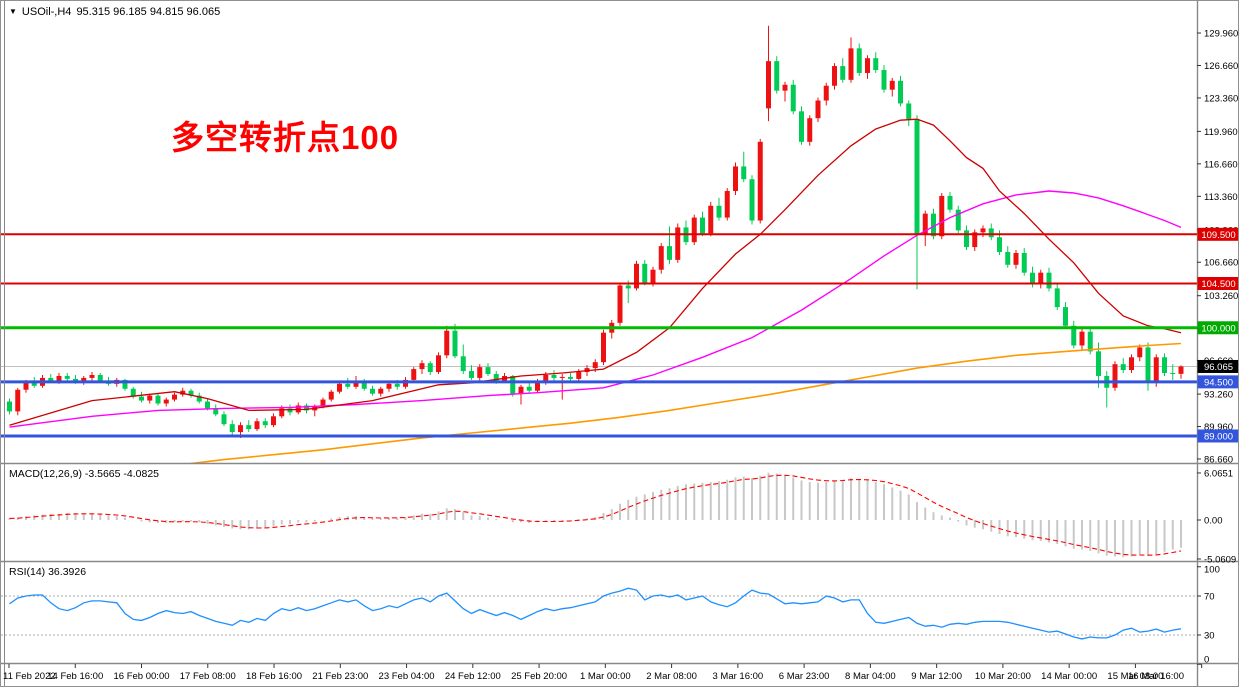  Describe the element at coordinates (1209, 636) in the screenshot. I see `rsi-tick-label: 30` at that location.